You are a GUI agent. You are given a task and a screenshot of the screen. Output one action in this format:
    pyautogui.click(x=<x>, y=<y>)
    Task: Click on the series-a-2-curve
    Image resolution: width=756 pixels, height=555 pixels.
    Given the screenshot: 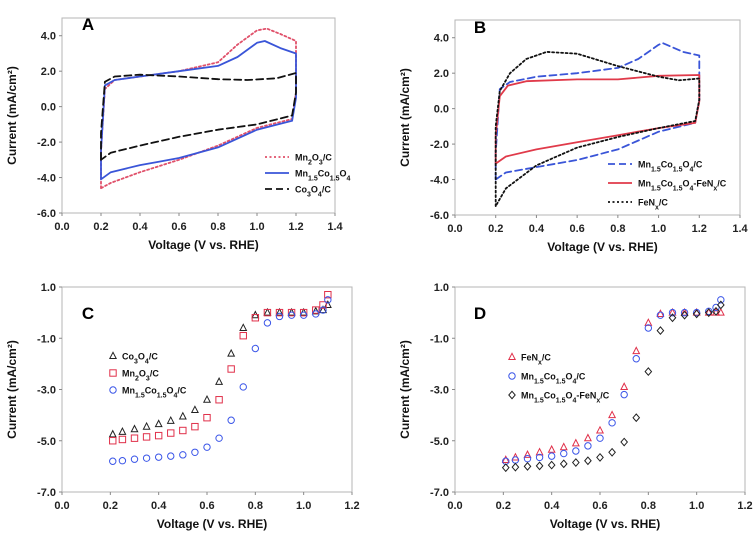 What is the action you would take?
    pyautogui.click(x=198, y=110)
    